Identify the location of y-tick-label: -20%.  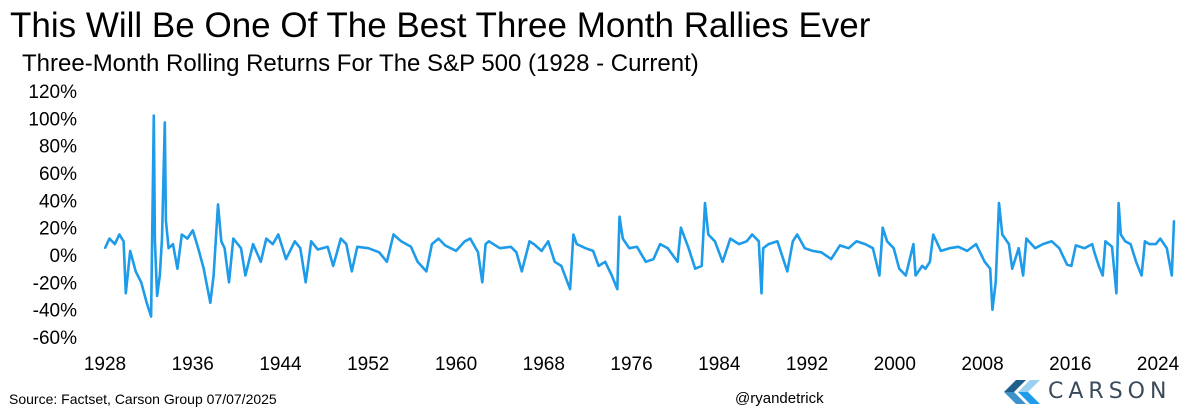
(55, 283).